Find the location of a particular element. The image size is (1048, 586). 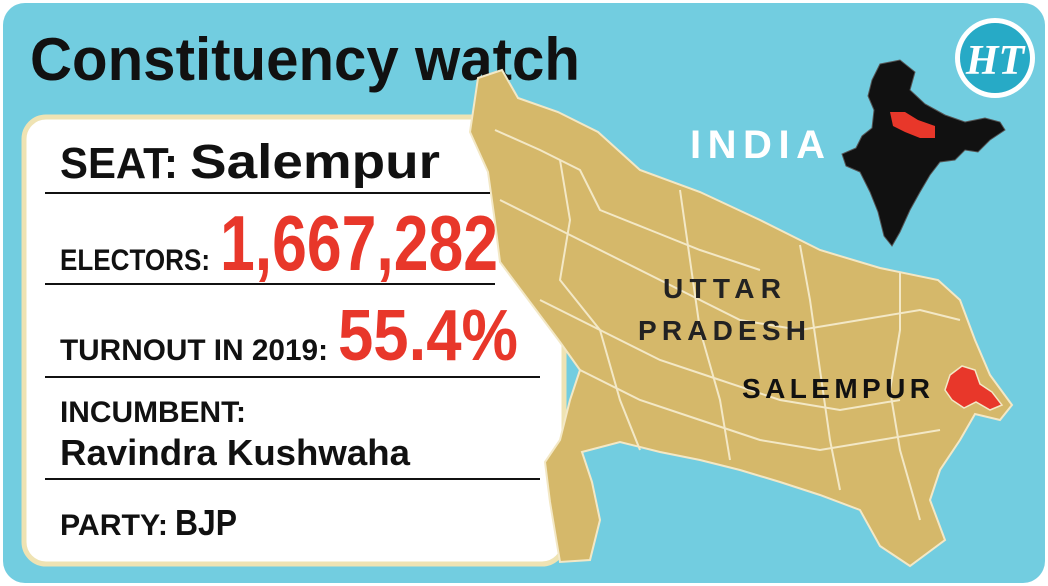

india-map is located at coordinates (923, 153).